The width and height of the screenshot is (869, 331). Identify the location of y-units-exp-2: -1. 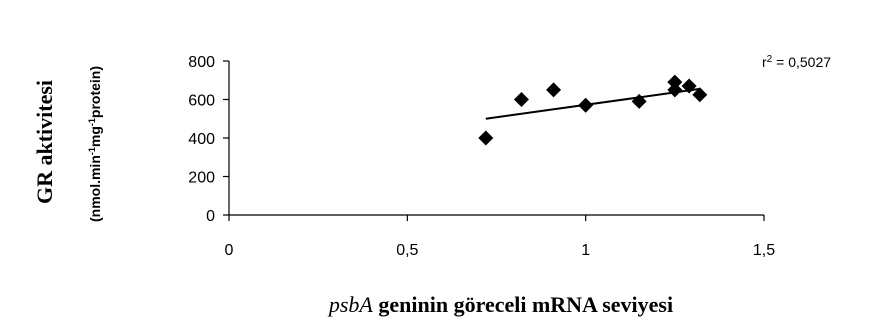
(92, 122).